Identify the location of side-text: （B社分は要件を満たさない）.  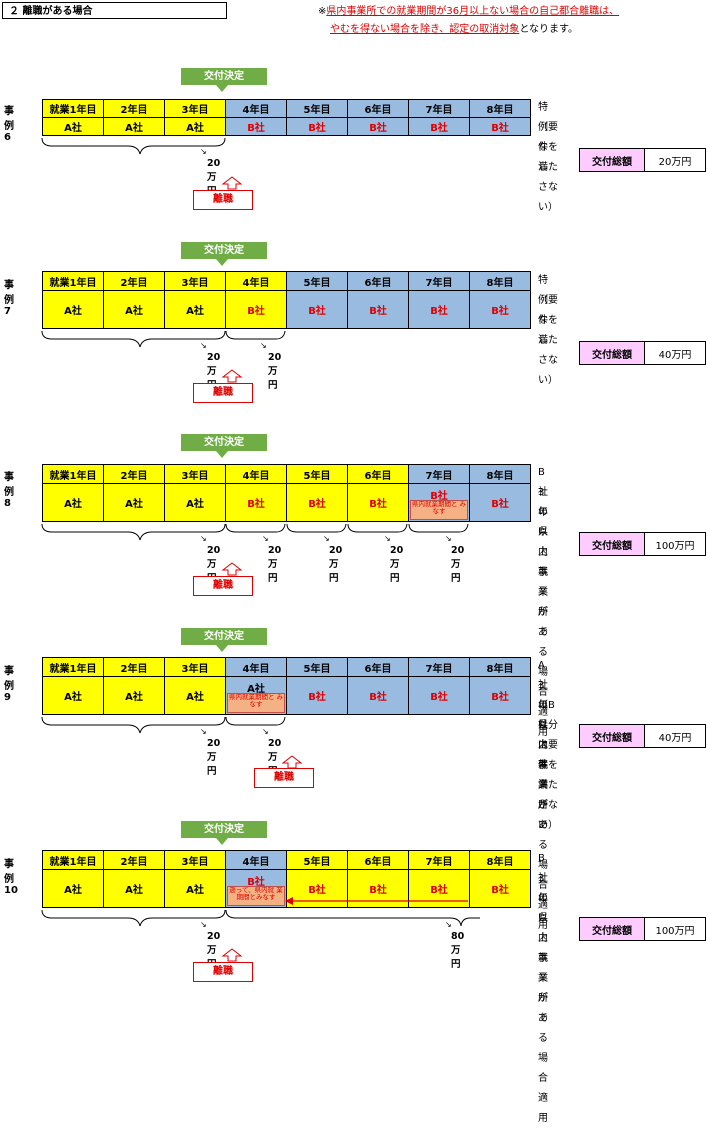
(548, 765).